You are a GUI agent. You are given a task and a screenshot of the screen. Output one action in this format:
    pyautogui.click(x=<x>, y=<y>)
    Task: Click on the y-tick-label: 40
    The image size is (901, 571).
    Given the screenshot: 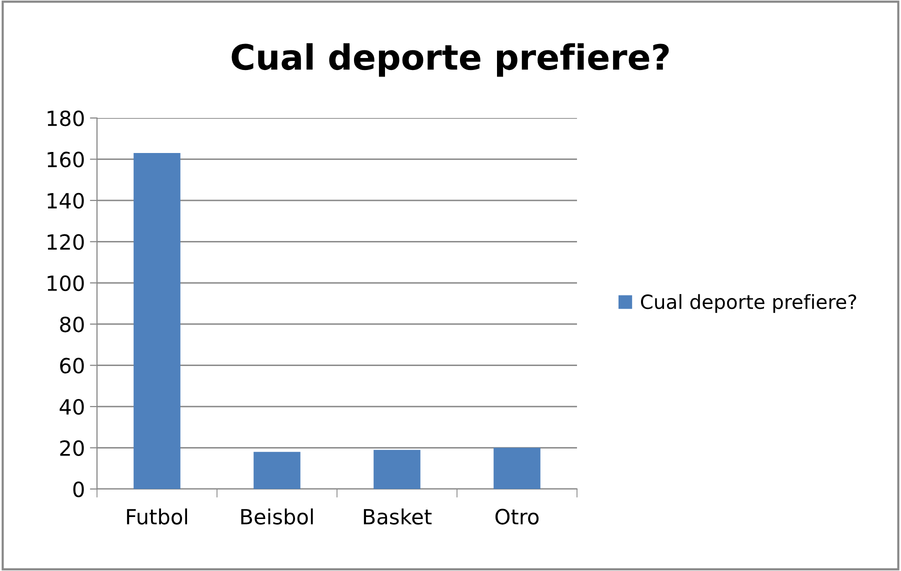 What is the action you would take?
    pyautogui.click(x=72, y=407)
    